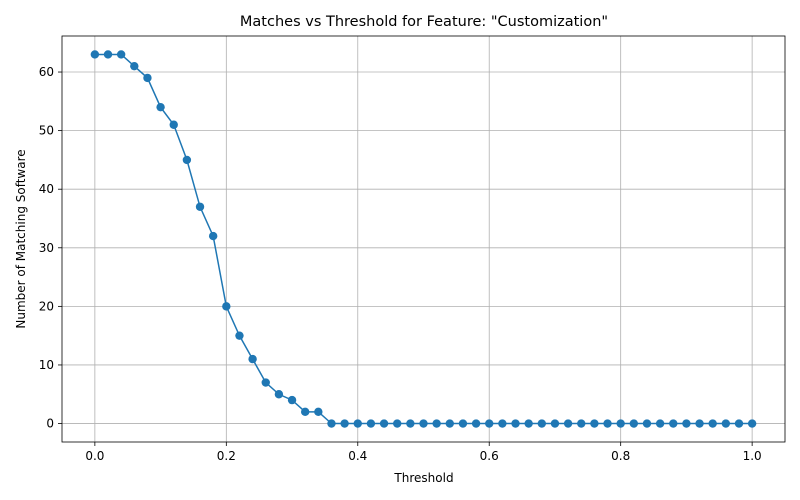 The height and width of the screenshot is (500, 800). What do you see at coordinates (46, 248) in the screenshot?
I see `y-tick-label: 30` at bounding box center [46, 248].